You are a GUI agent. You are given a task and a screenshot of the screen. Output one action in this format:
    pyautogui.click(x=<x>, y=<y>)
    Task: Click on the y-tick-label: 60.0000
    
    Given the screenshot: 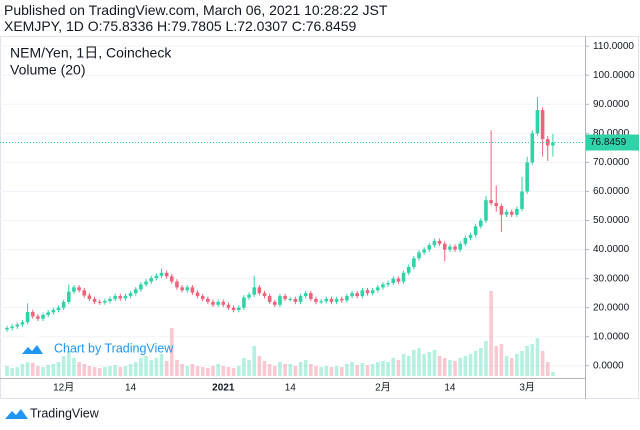 What is the action you would take?
    pyautogui.click(x=611, y=191)
    